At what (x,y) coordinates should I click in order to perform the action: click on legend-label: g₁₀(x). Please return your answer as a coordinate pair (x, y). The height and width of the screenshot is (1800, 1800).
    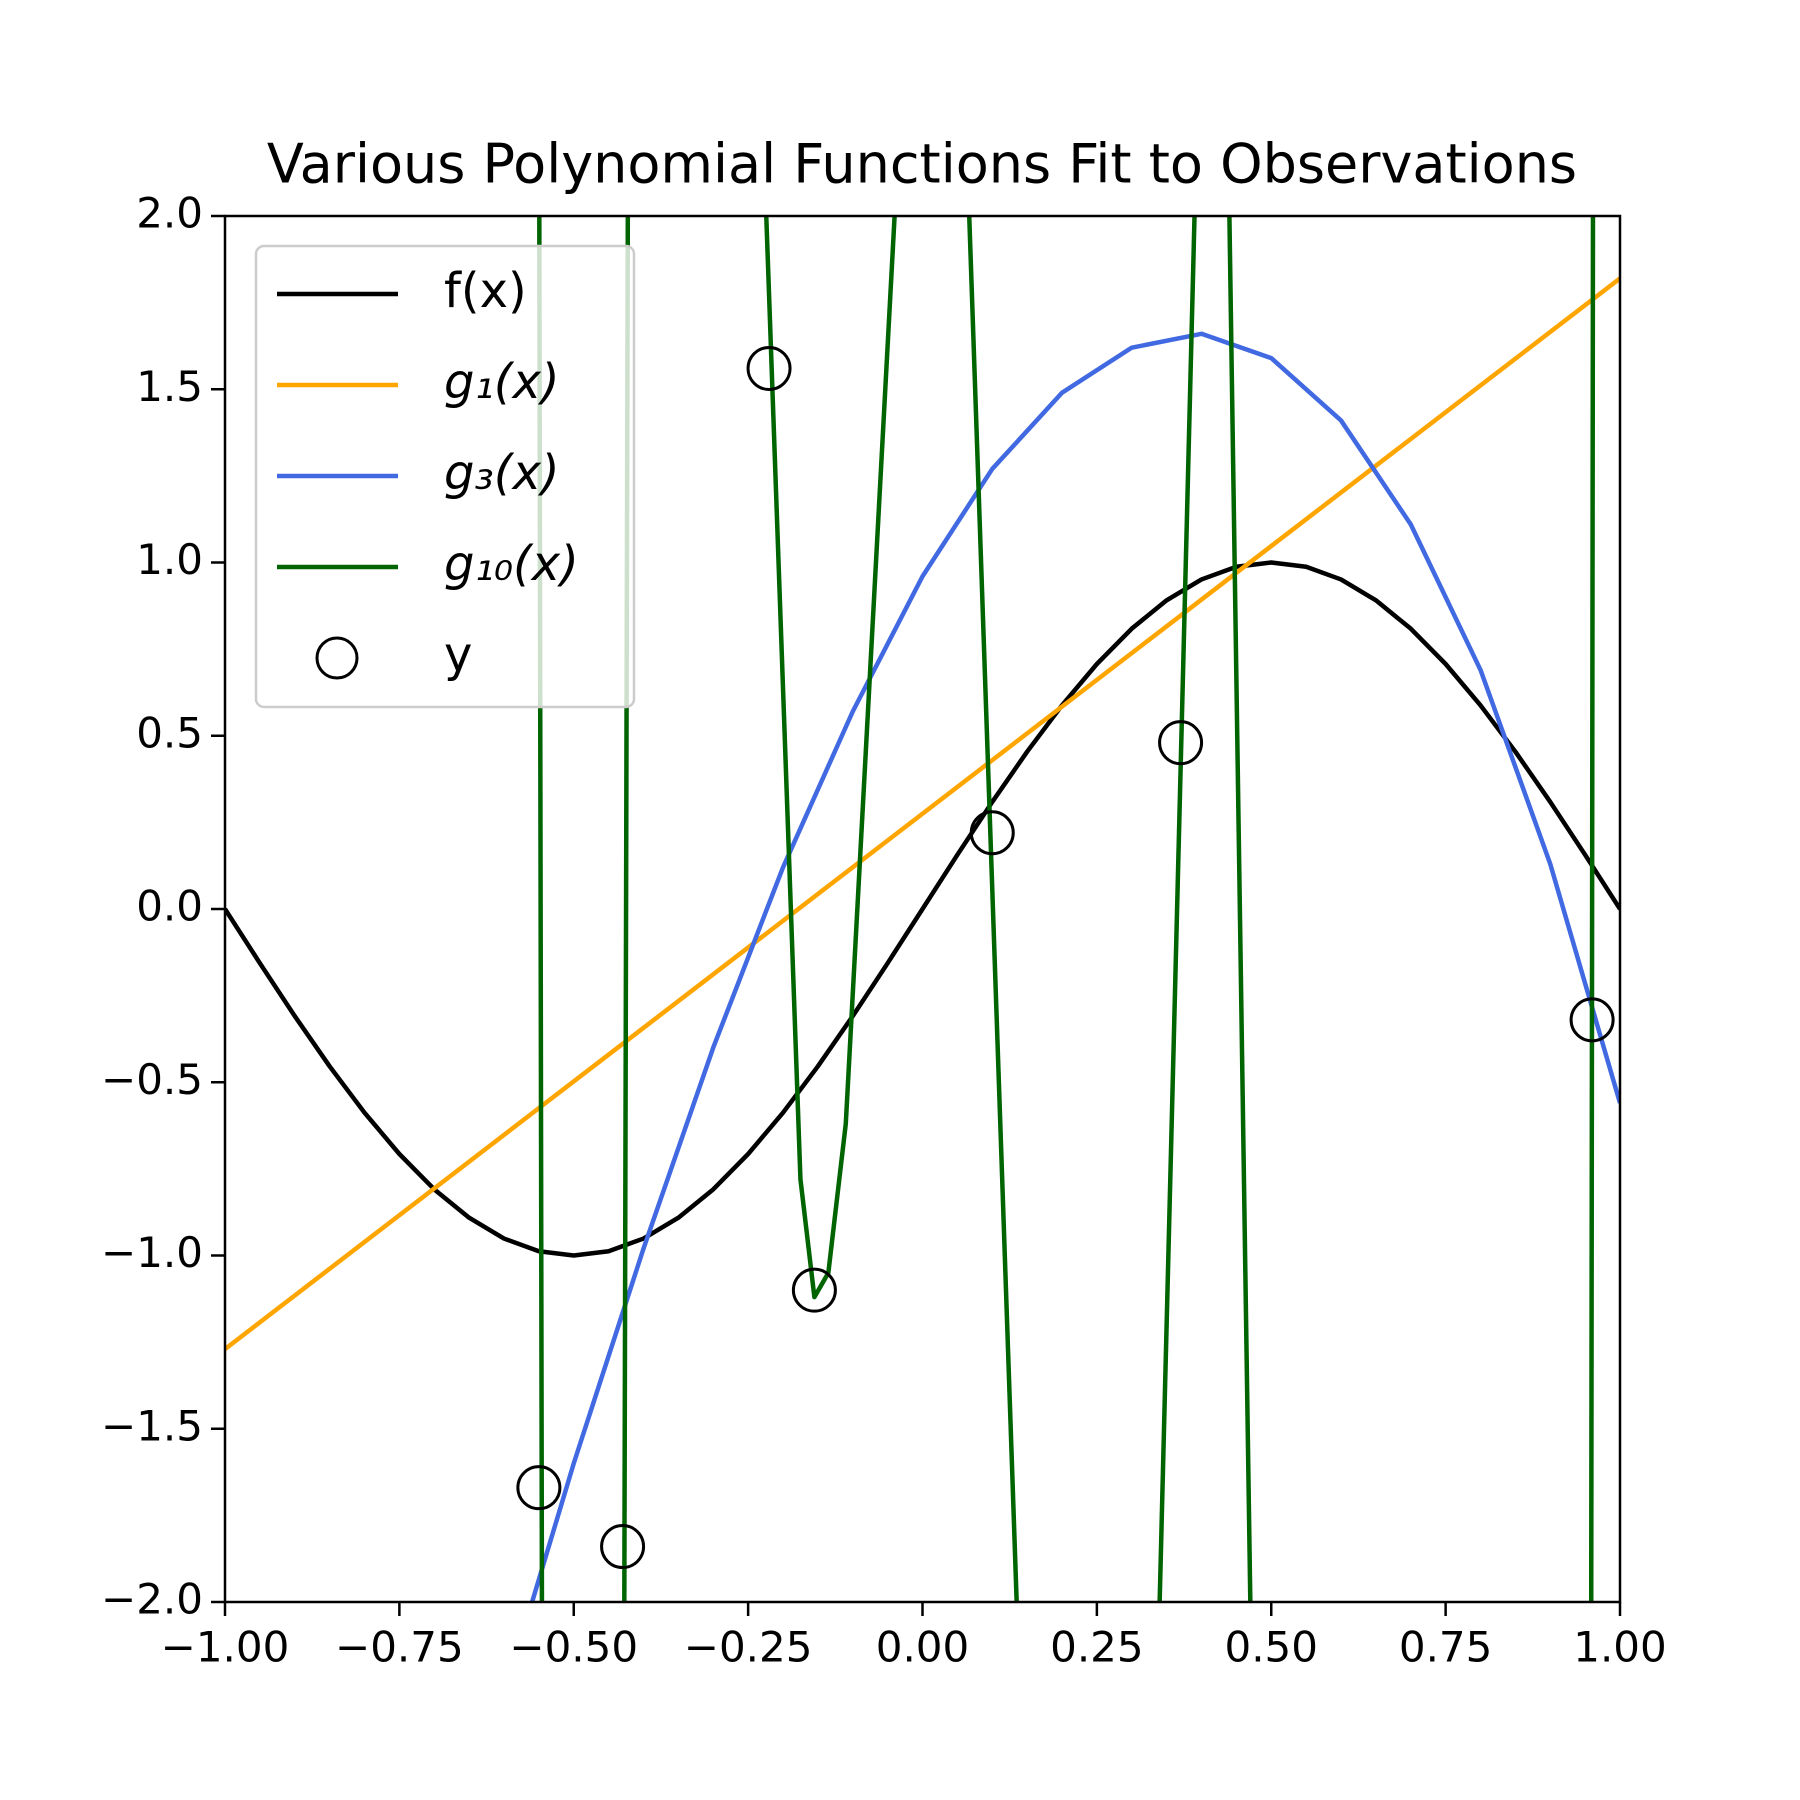
    Looking at the image, I should click on (511, 564).